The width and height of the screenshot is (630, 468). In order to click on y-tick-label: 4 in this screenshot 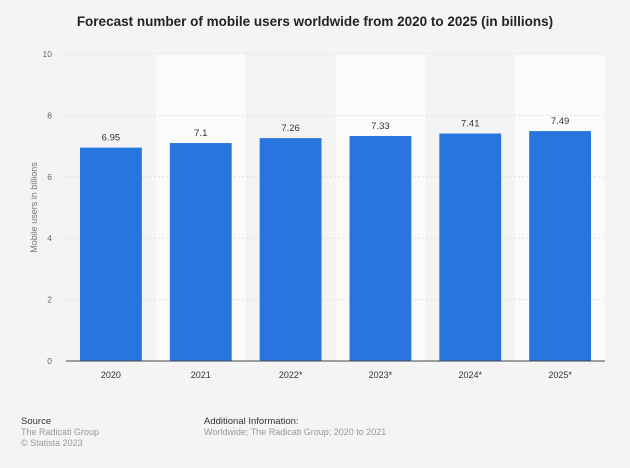, I will do `click(49, 238)`.